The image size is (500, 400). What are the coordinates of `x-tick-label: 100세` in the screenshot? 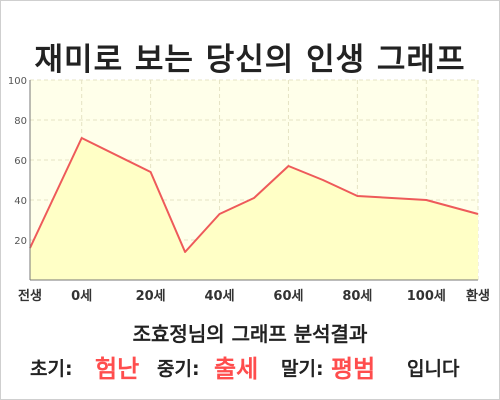 It's located at (426, 296).